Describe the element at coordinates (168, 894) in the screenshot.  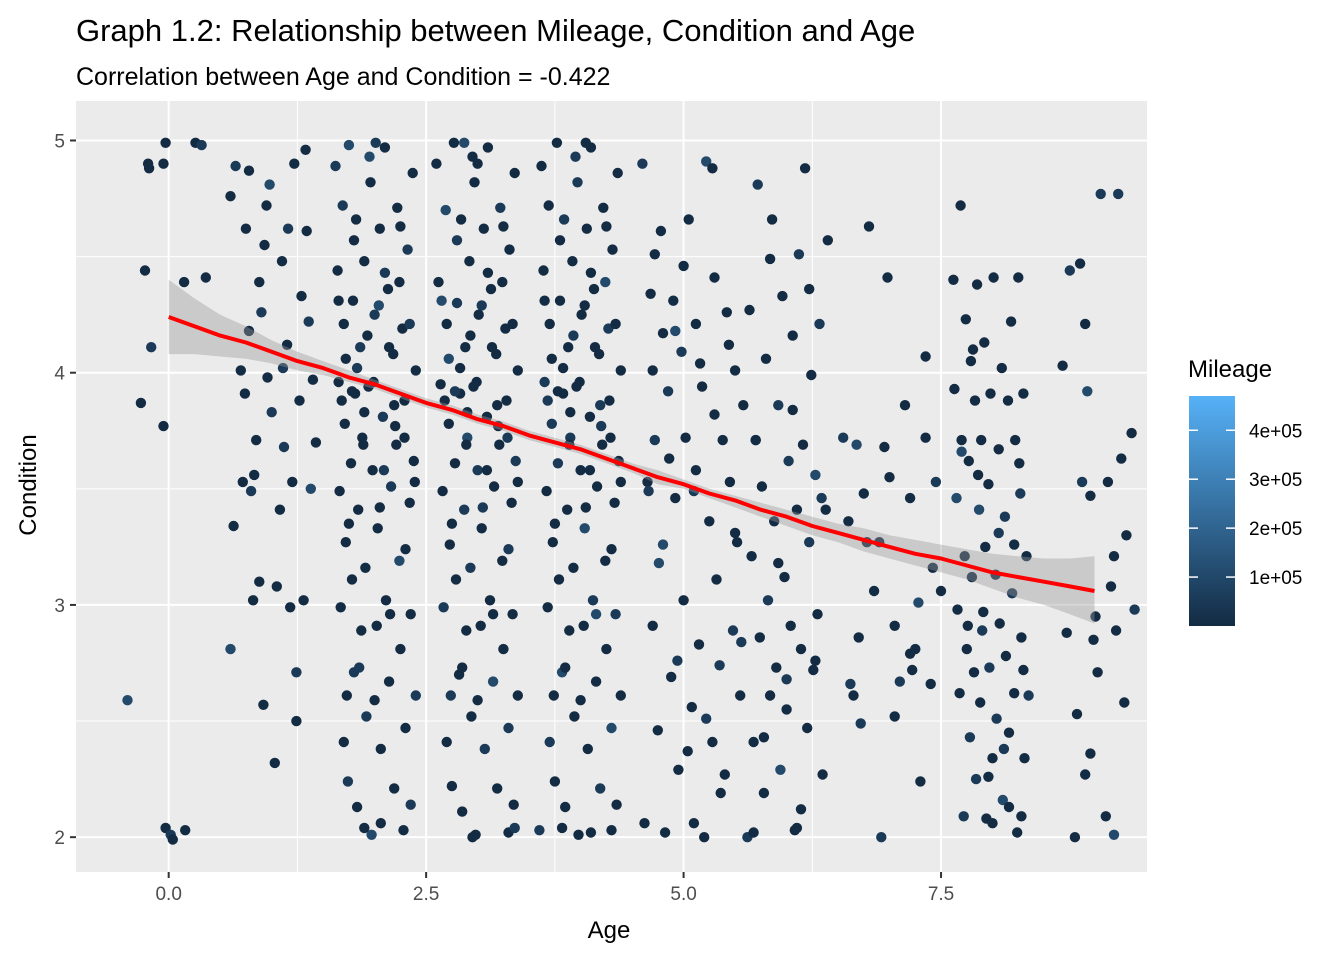
I see `x-tick-label: 0.0` at that location.